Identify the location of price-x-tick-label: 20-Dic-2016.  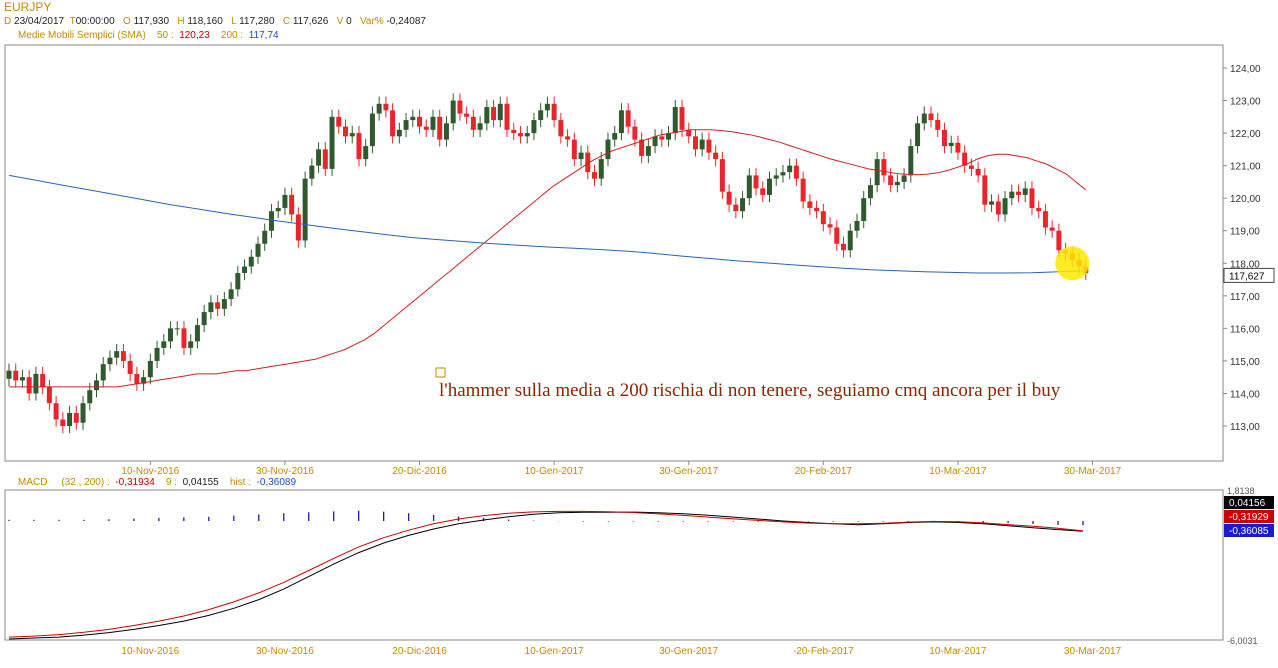
(419, 471).